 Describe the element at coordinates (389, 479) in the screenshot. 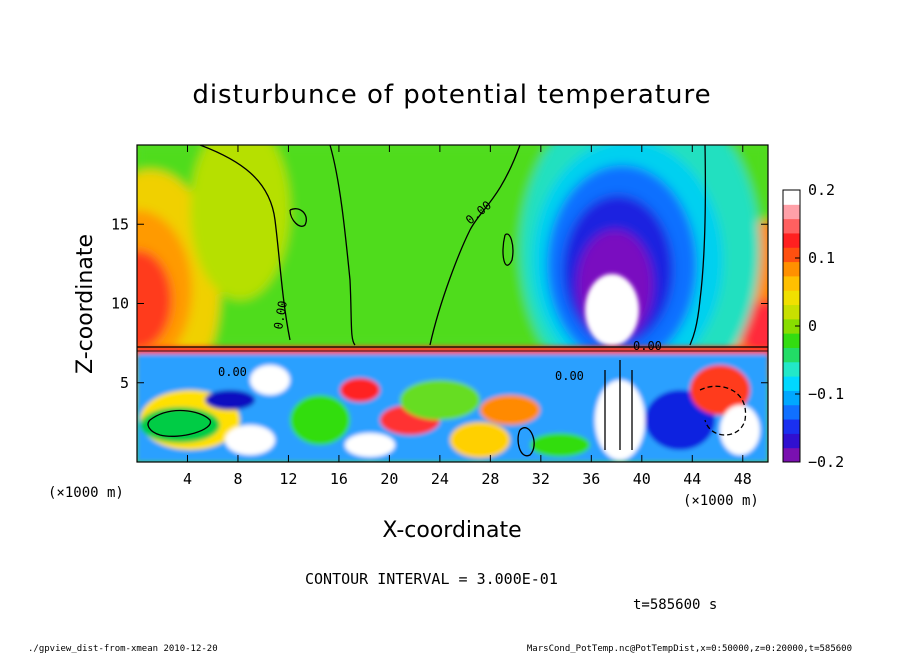

I see `x-tick-label: 20` at that location.